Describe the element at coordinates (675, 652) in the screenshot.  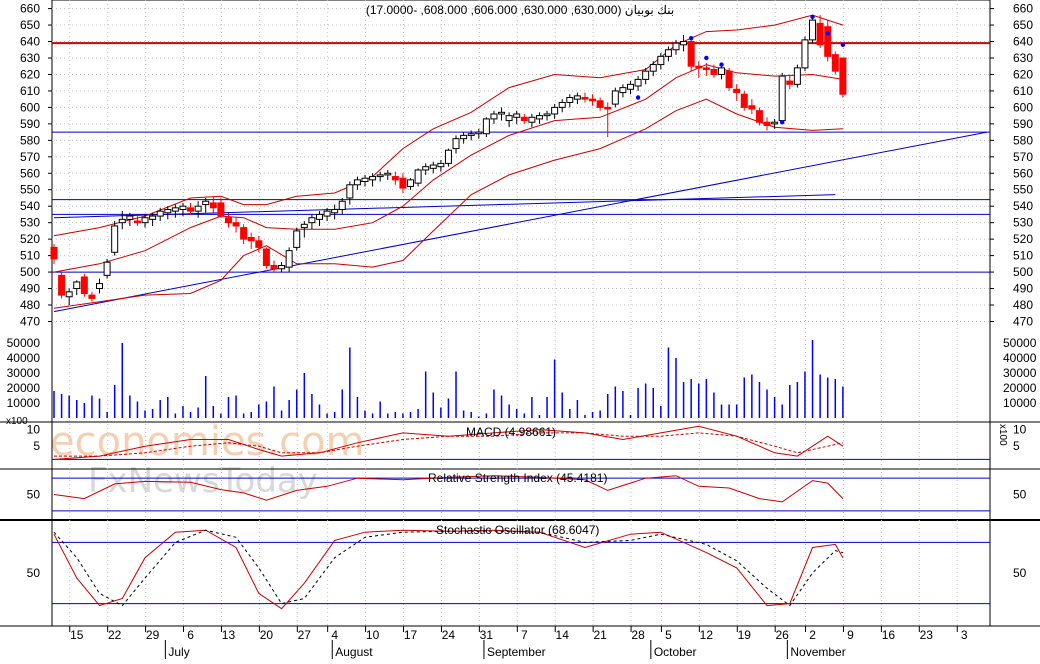
I see `x-month-label: October` at that location.